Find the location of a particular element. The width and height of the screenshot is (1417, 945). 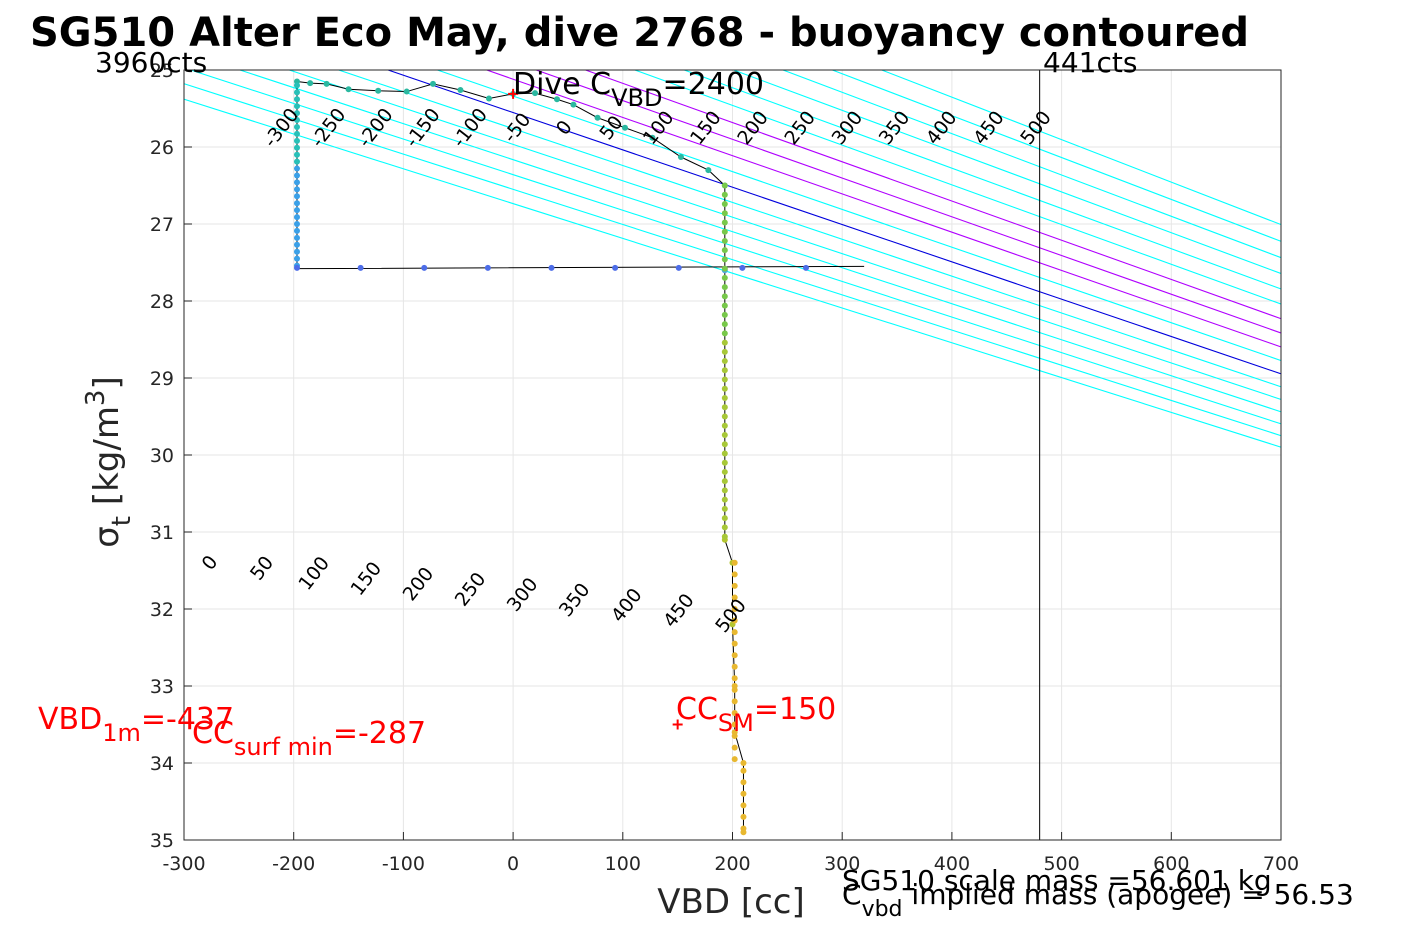

x-tick-label: 500 is located at coordinates (1061, 864).